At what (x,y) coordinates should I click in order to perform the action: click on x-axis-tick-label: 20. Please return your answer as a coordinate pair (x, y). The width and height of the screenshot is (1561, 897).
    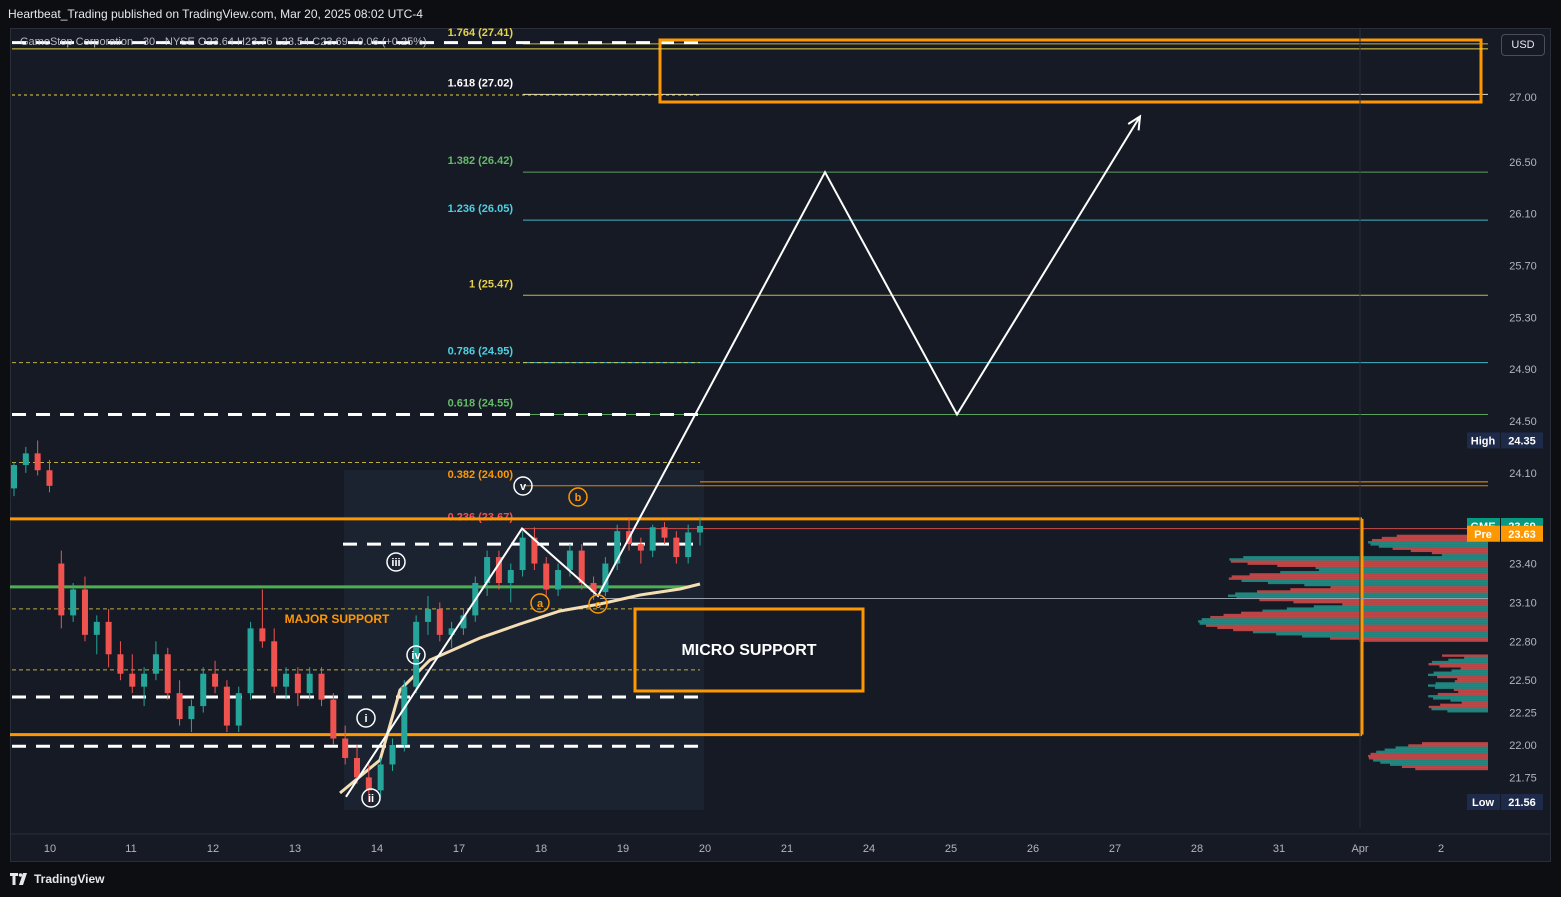
    Looking at the image, I should click on (705, 849).